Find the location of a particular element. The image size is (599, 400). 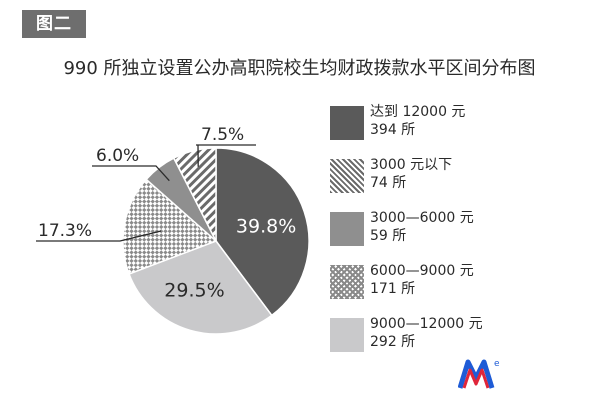

legend-label: 3000 元以下 is located at coordinates (411, 165).